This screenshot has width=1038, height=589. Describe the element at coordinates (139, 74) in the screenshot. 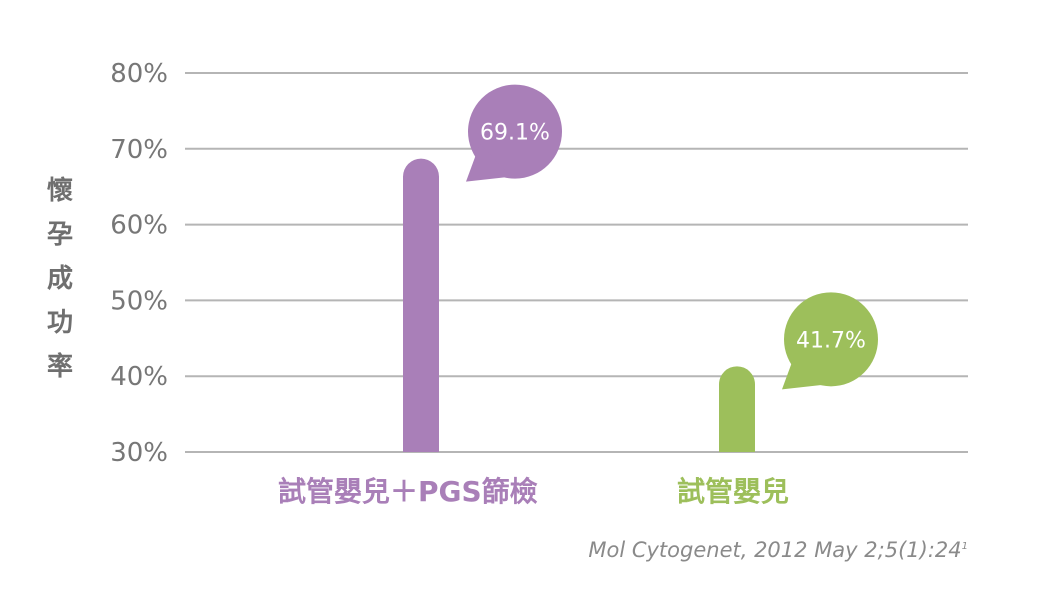

I see `y-tick-label: 80%` at that location.